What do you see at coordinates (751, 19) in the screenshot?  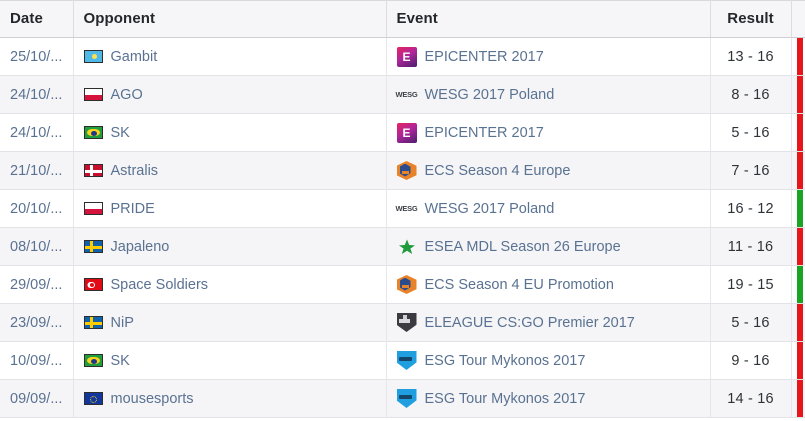 I see `column-header-result: Result` at bounding box center [751, 19].